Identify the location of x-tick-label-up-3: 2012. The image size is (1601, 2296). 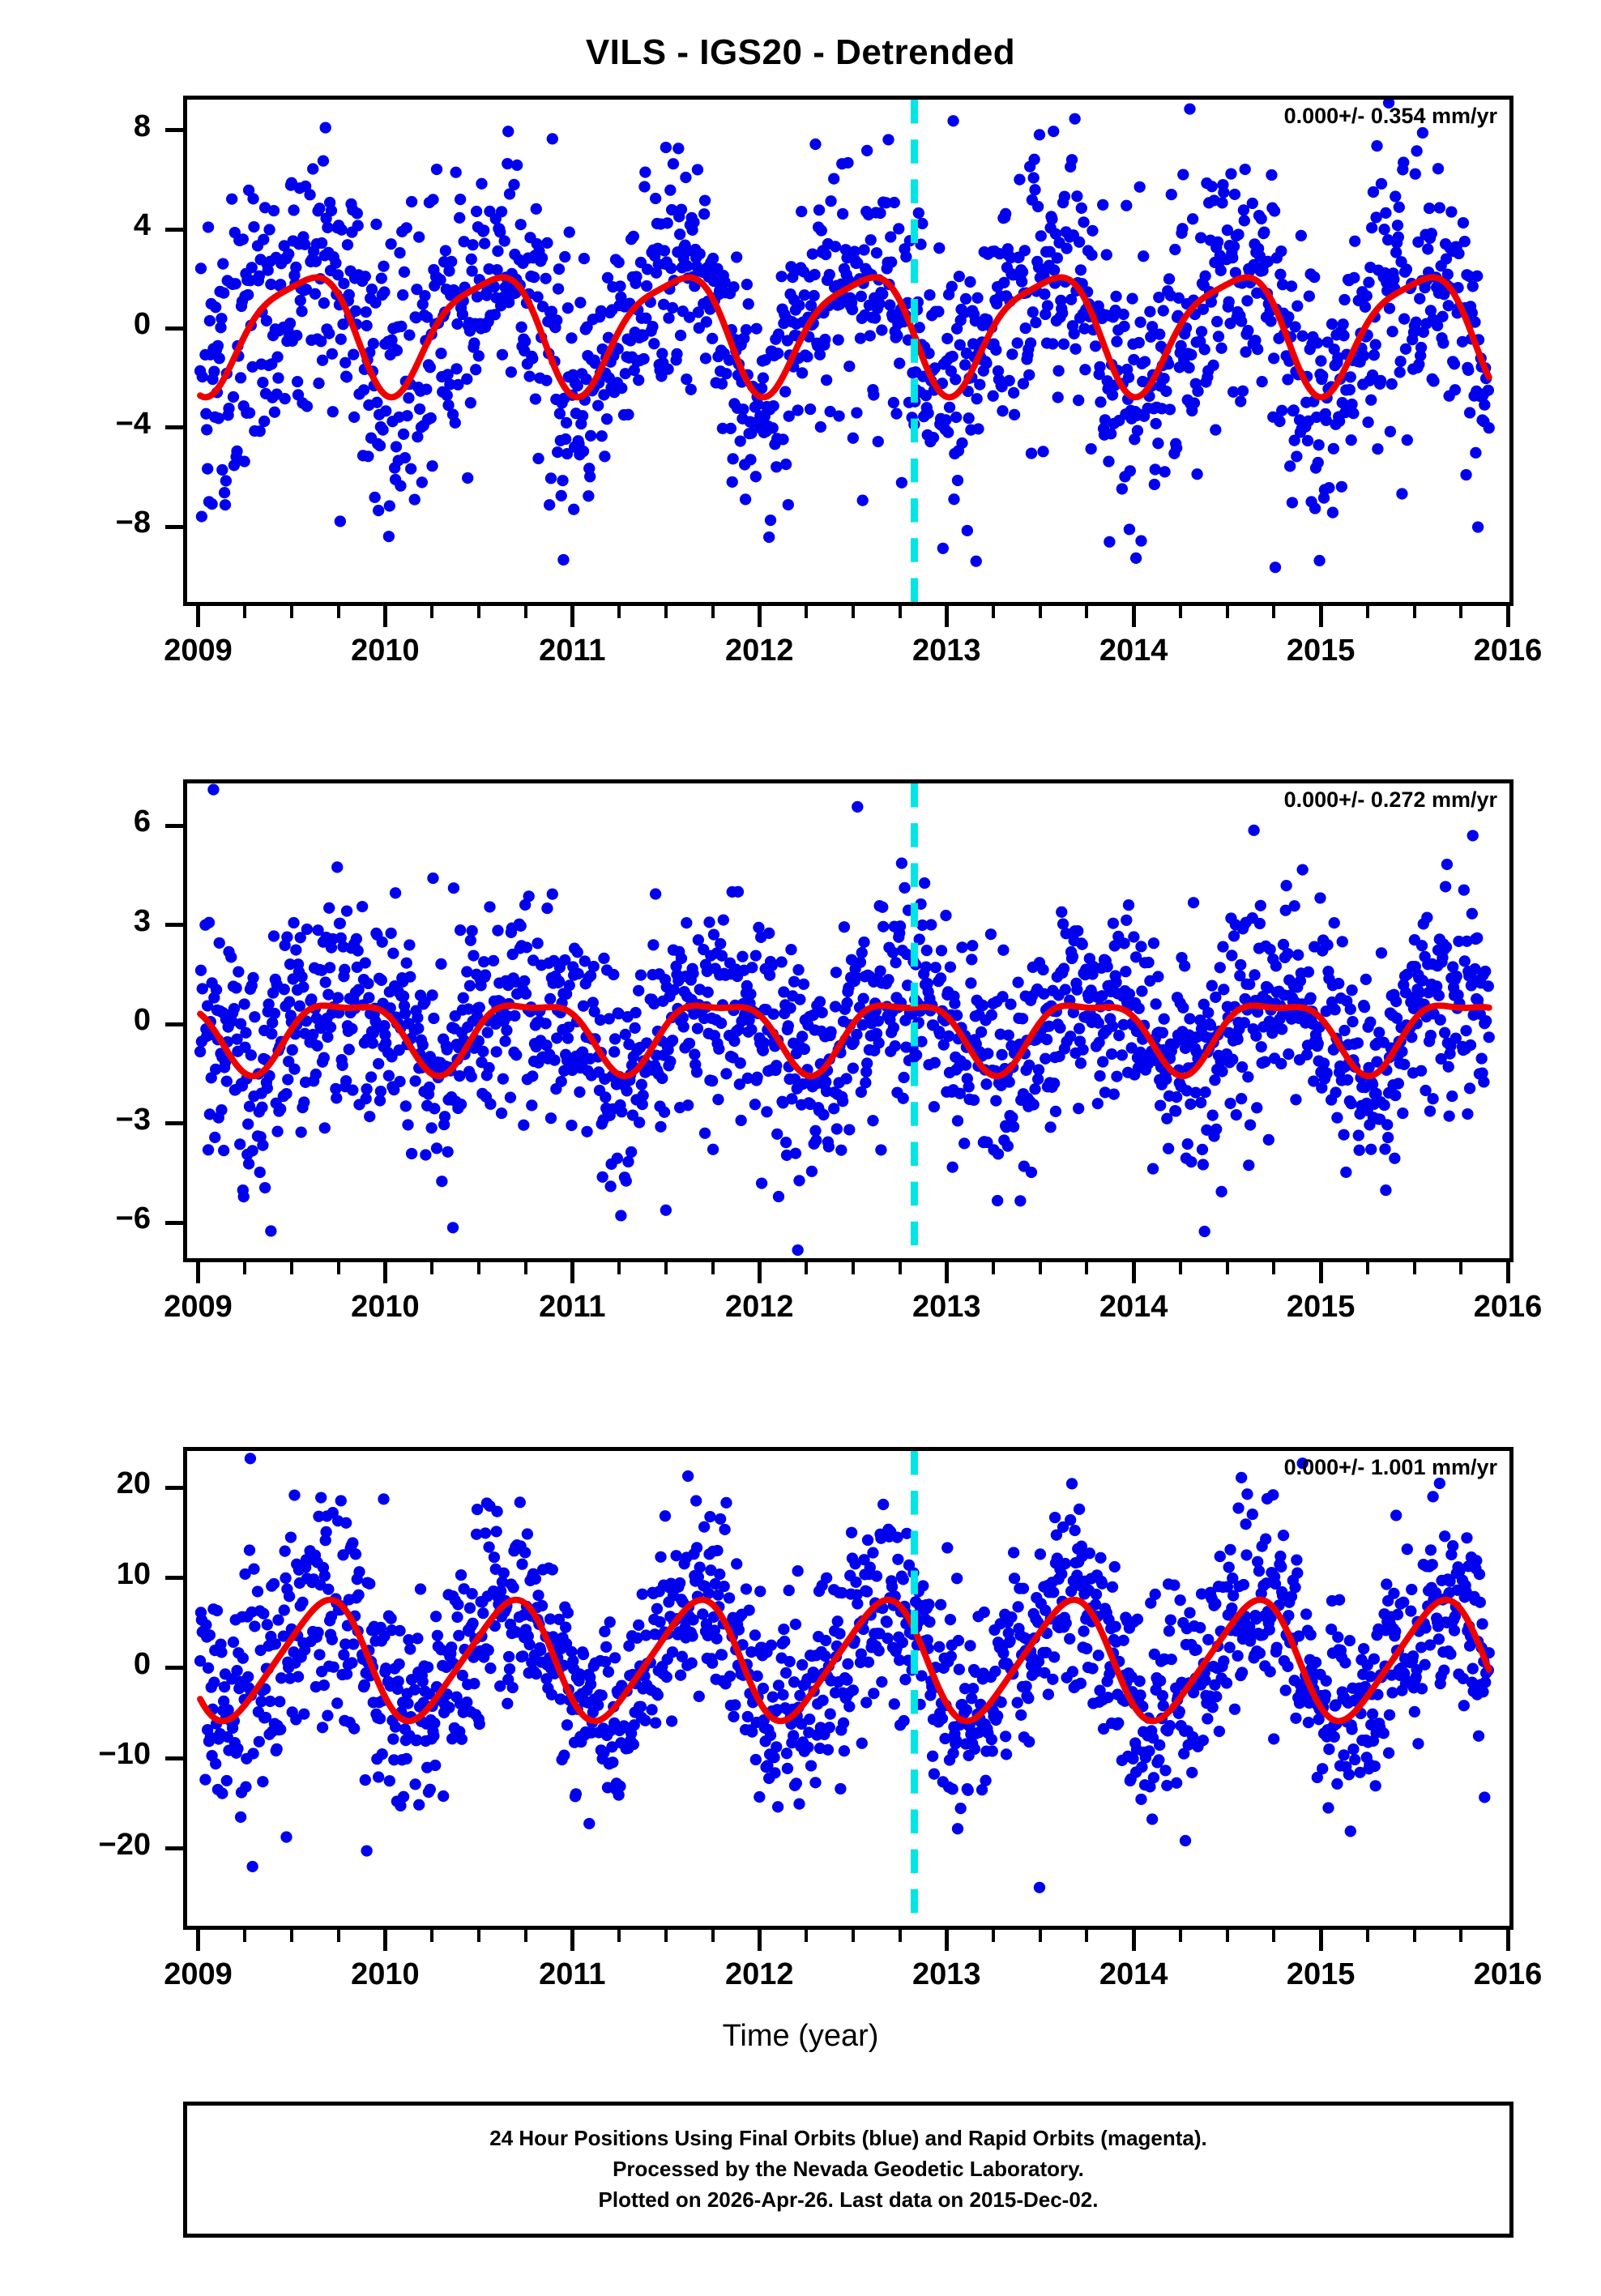
(760, 1974).